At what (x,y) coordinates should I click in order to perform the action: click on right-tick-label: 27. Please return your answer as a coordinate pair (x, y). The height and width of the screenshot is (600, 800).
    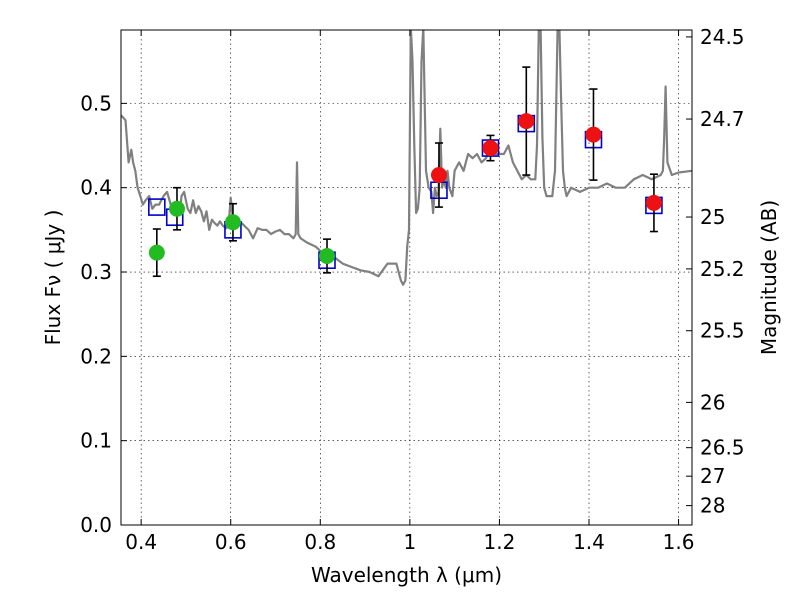
    Looking at the image, I should click on (712, 476).